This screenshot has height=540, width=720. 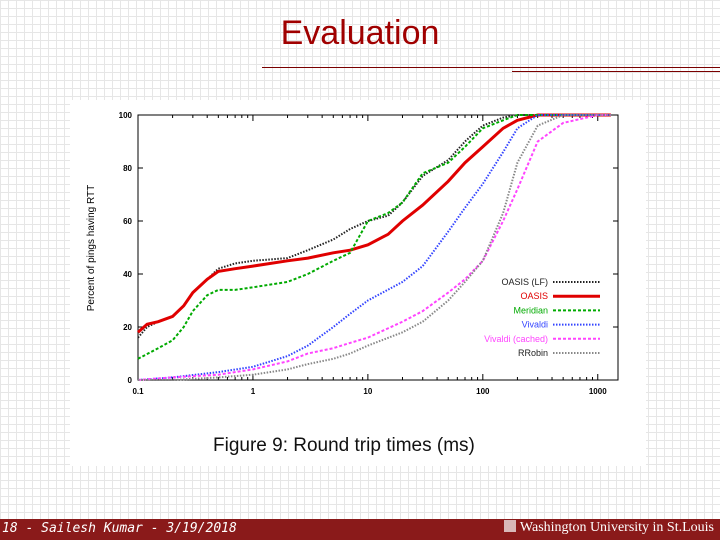 I want to click on y-tick-label: 100, so click(x=126, y=115).